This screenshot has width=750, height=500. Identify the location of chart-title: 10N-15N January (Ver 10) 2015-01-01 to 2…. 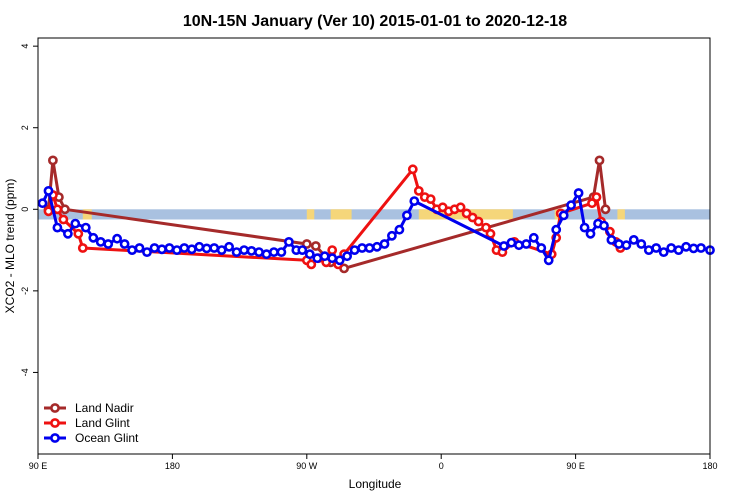
(375, 21).